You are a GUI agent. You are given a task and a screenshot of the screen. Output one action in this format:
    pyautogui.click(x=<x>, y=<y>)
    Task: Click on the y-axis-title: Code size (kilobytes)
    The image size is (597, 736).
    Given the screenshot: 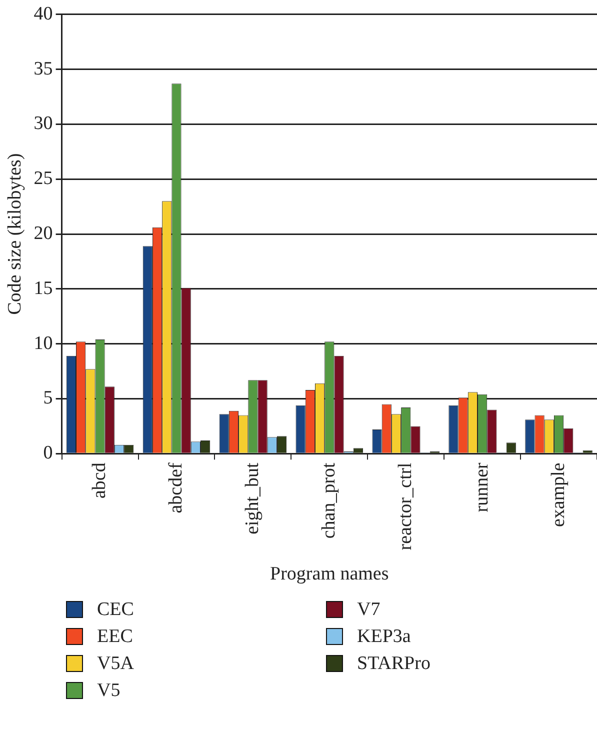 What is the action you would take?
    pyautogui.click(x=15, y=234)
    